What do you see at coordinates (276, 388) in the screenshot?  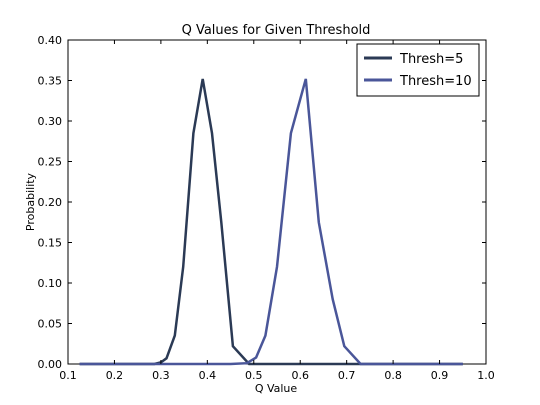 I see `x-axis-label: Q Value` at bounding box center [276, 388].